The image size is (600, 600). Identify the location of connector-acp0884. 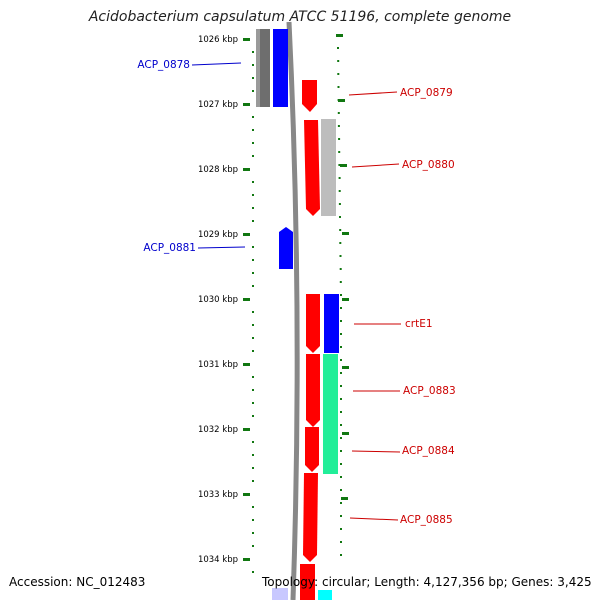
(376, 451).